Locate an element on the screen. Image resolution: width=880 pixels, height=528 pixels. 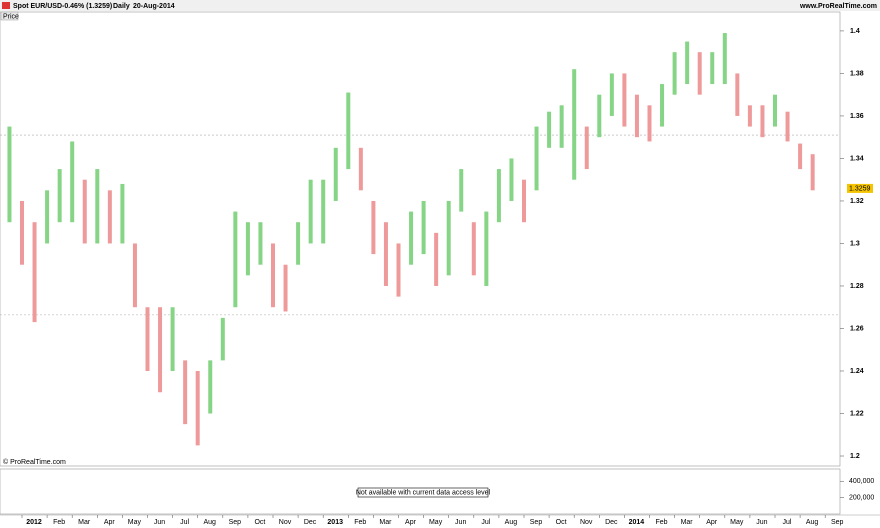
y-tick-label: 1.3 is located at coordinates (855, 243).